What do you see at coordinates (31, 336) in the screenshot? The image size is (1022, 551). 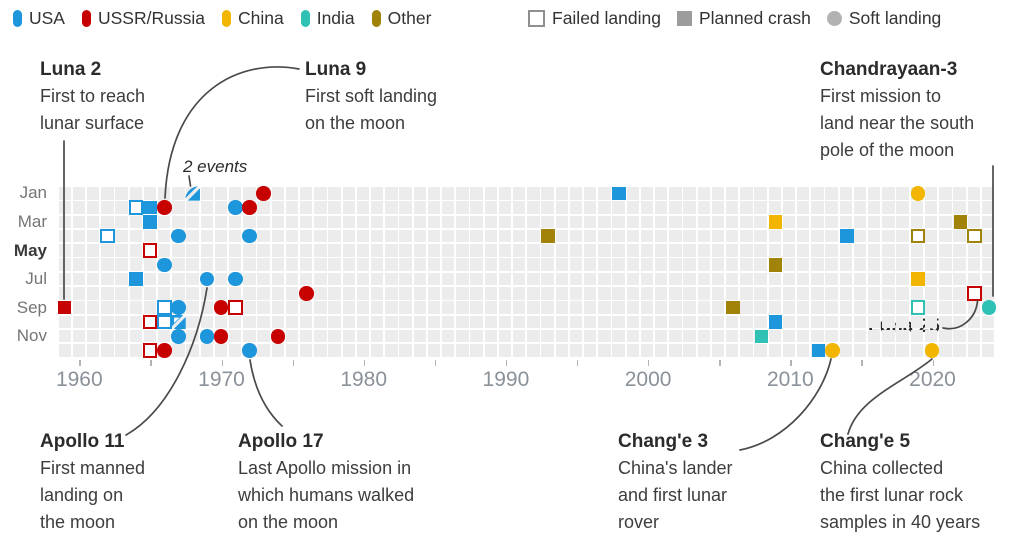 I see `axis-month-label-nov: Nov` at bounding box center [31, 336].